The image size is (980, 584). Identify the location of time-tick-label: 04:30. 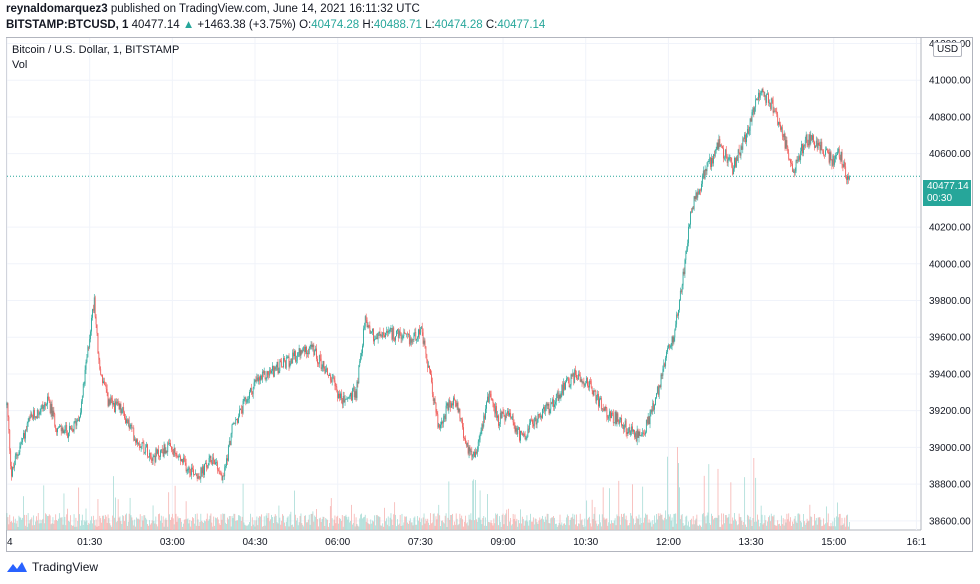
(255, 542).